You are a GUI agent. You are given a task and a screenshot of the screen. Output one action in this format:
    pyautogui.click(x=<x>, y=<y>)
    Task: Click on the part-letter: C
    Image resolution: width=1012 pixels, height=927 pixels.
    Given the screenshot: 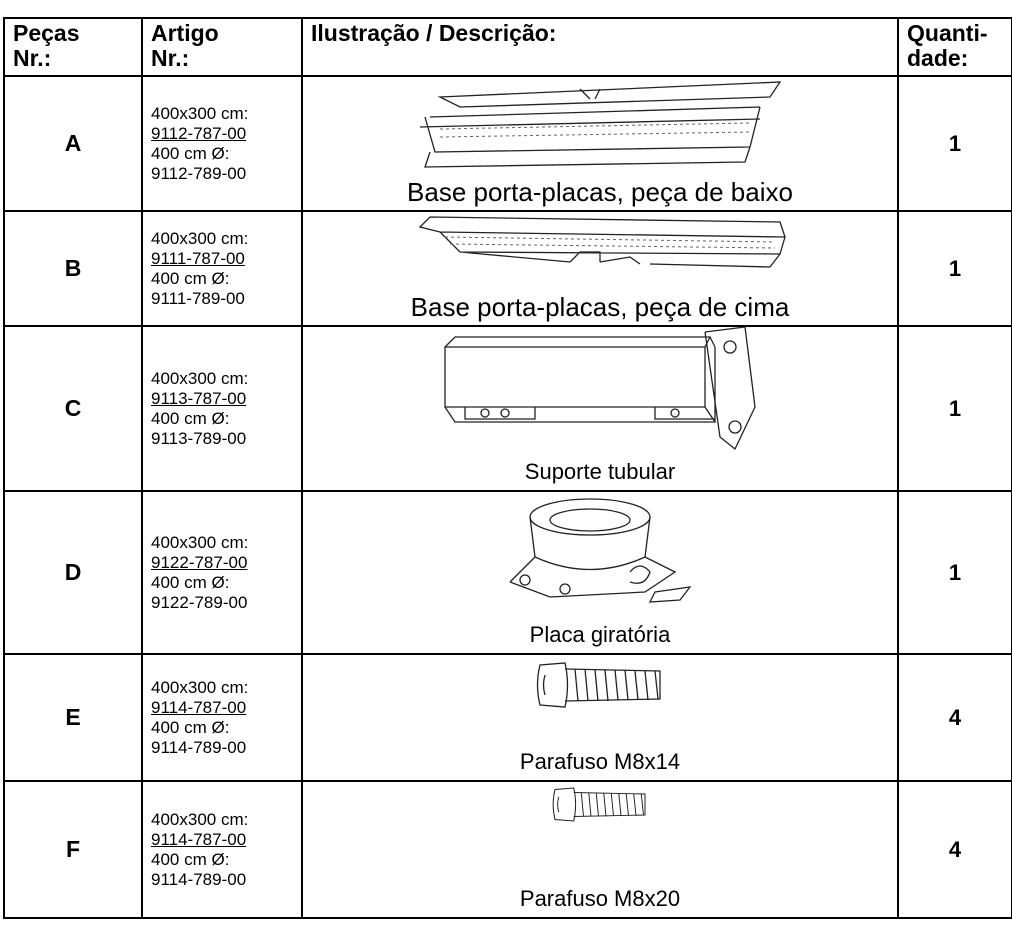 What is the action you would take?
    pyautogui.click(x=73, y=408)
    